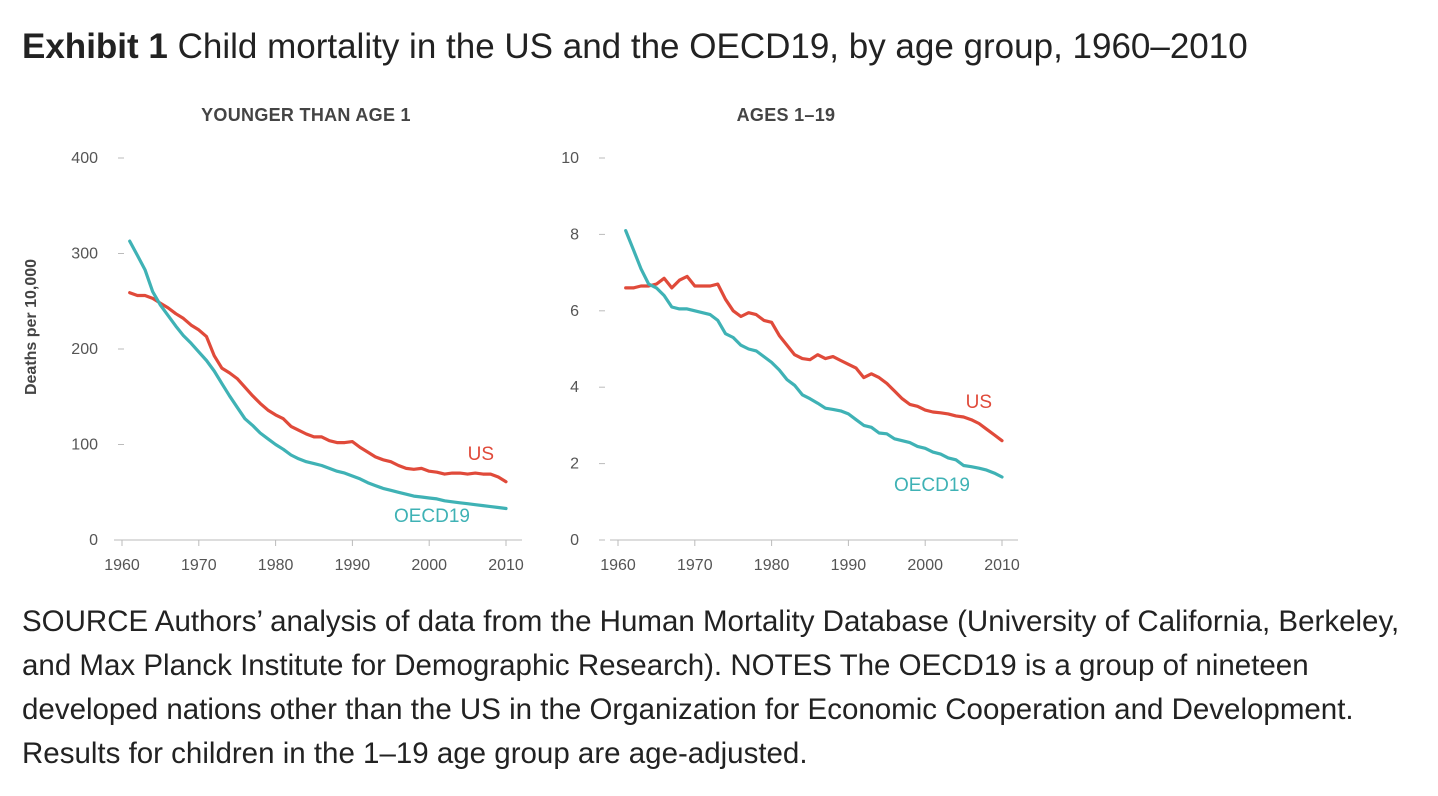 The width and height of the screenshot is (1438, 796). Describe the element at coordinates (574, 387) in the screenshot. I see `y-tick-label: 4` at that location.